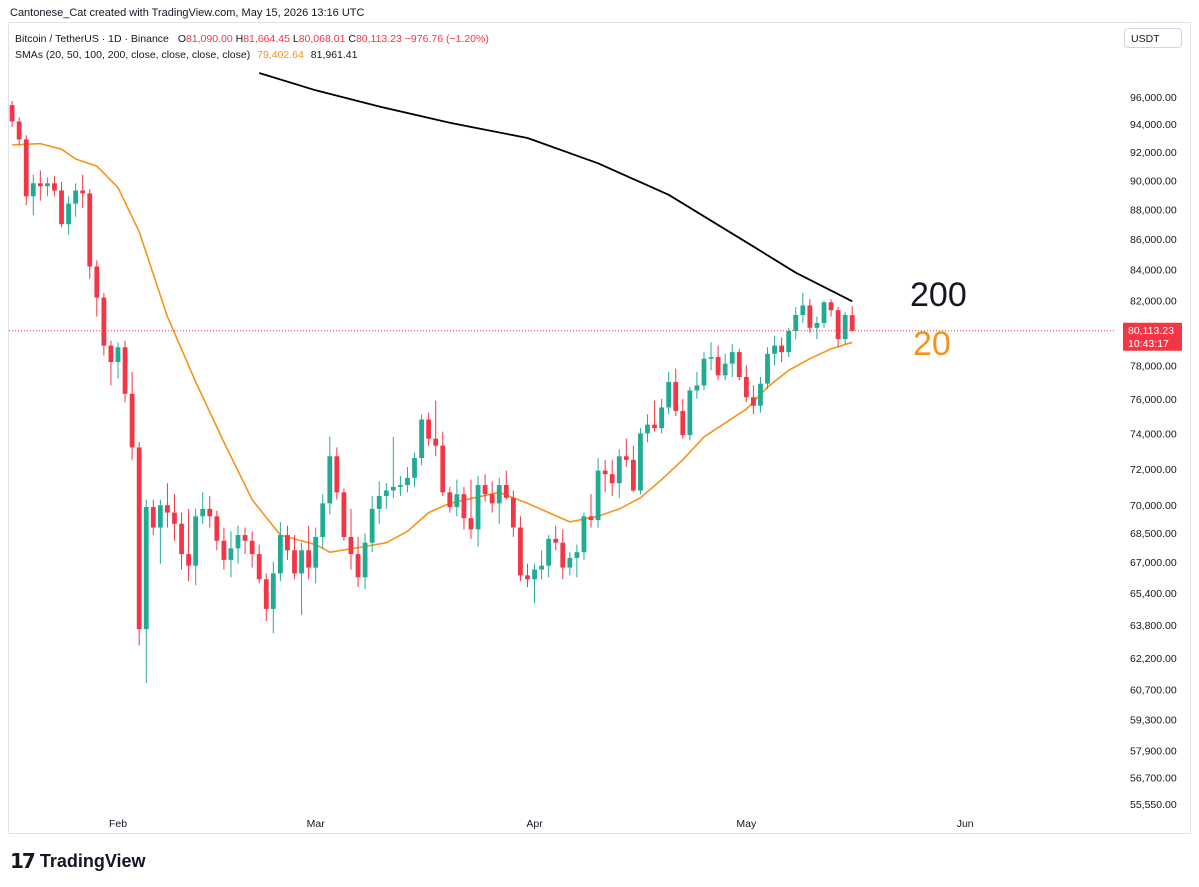 This screenshot has width=1199, height=887. What do you see at coordinates (1153, 751) in the screenshot?
I see `y-tick-label: 57,900.00` at bounding box center [1153, 751].